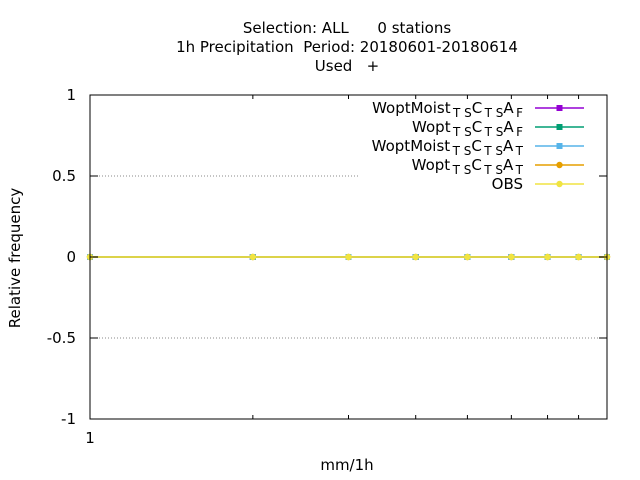 The image size is (640, 480). I want to click on x-axis-label: mm/1h, so click(346, 465).